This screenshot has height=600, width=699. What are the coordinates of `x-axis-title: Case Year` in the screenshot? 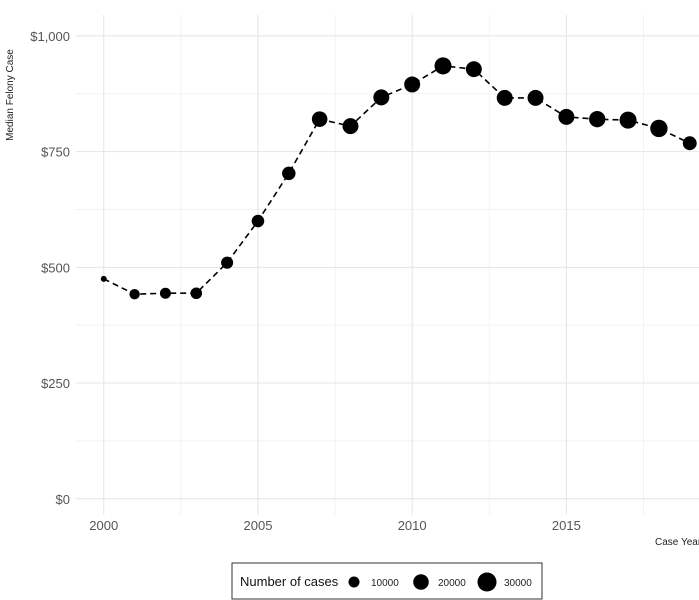 It's located at (677, 542).